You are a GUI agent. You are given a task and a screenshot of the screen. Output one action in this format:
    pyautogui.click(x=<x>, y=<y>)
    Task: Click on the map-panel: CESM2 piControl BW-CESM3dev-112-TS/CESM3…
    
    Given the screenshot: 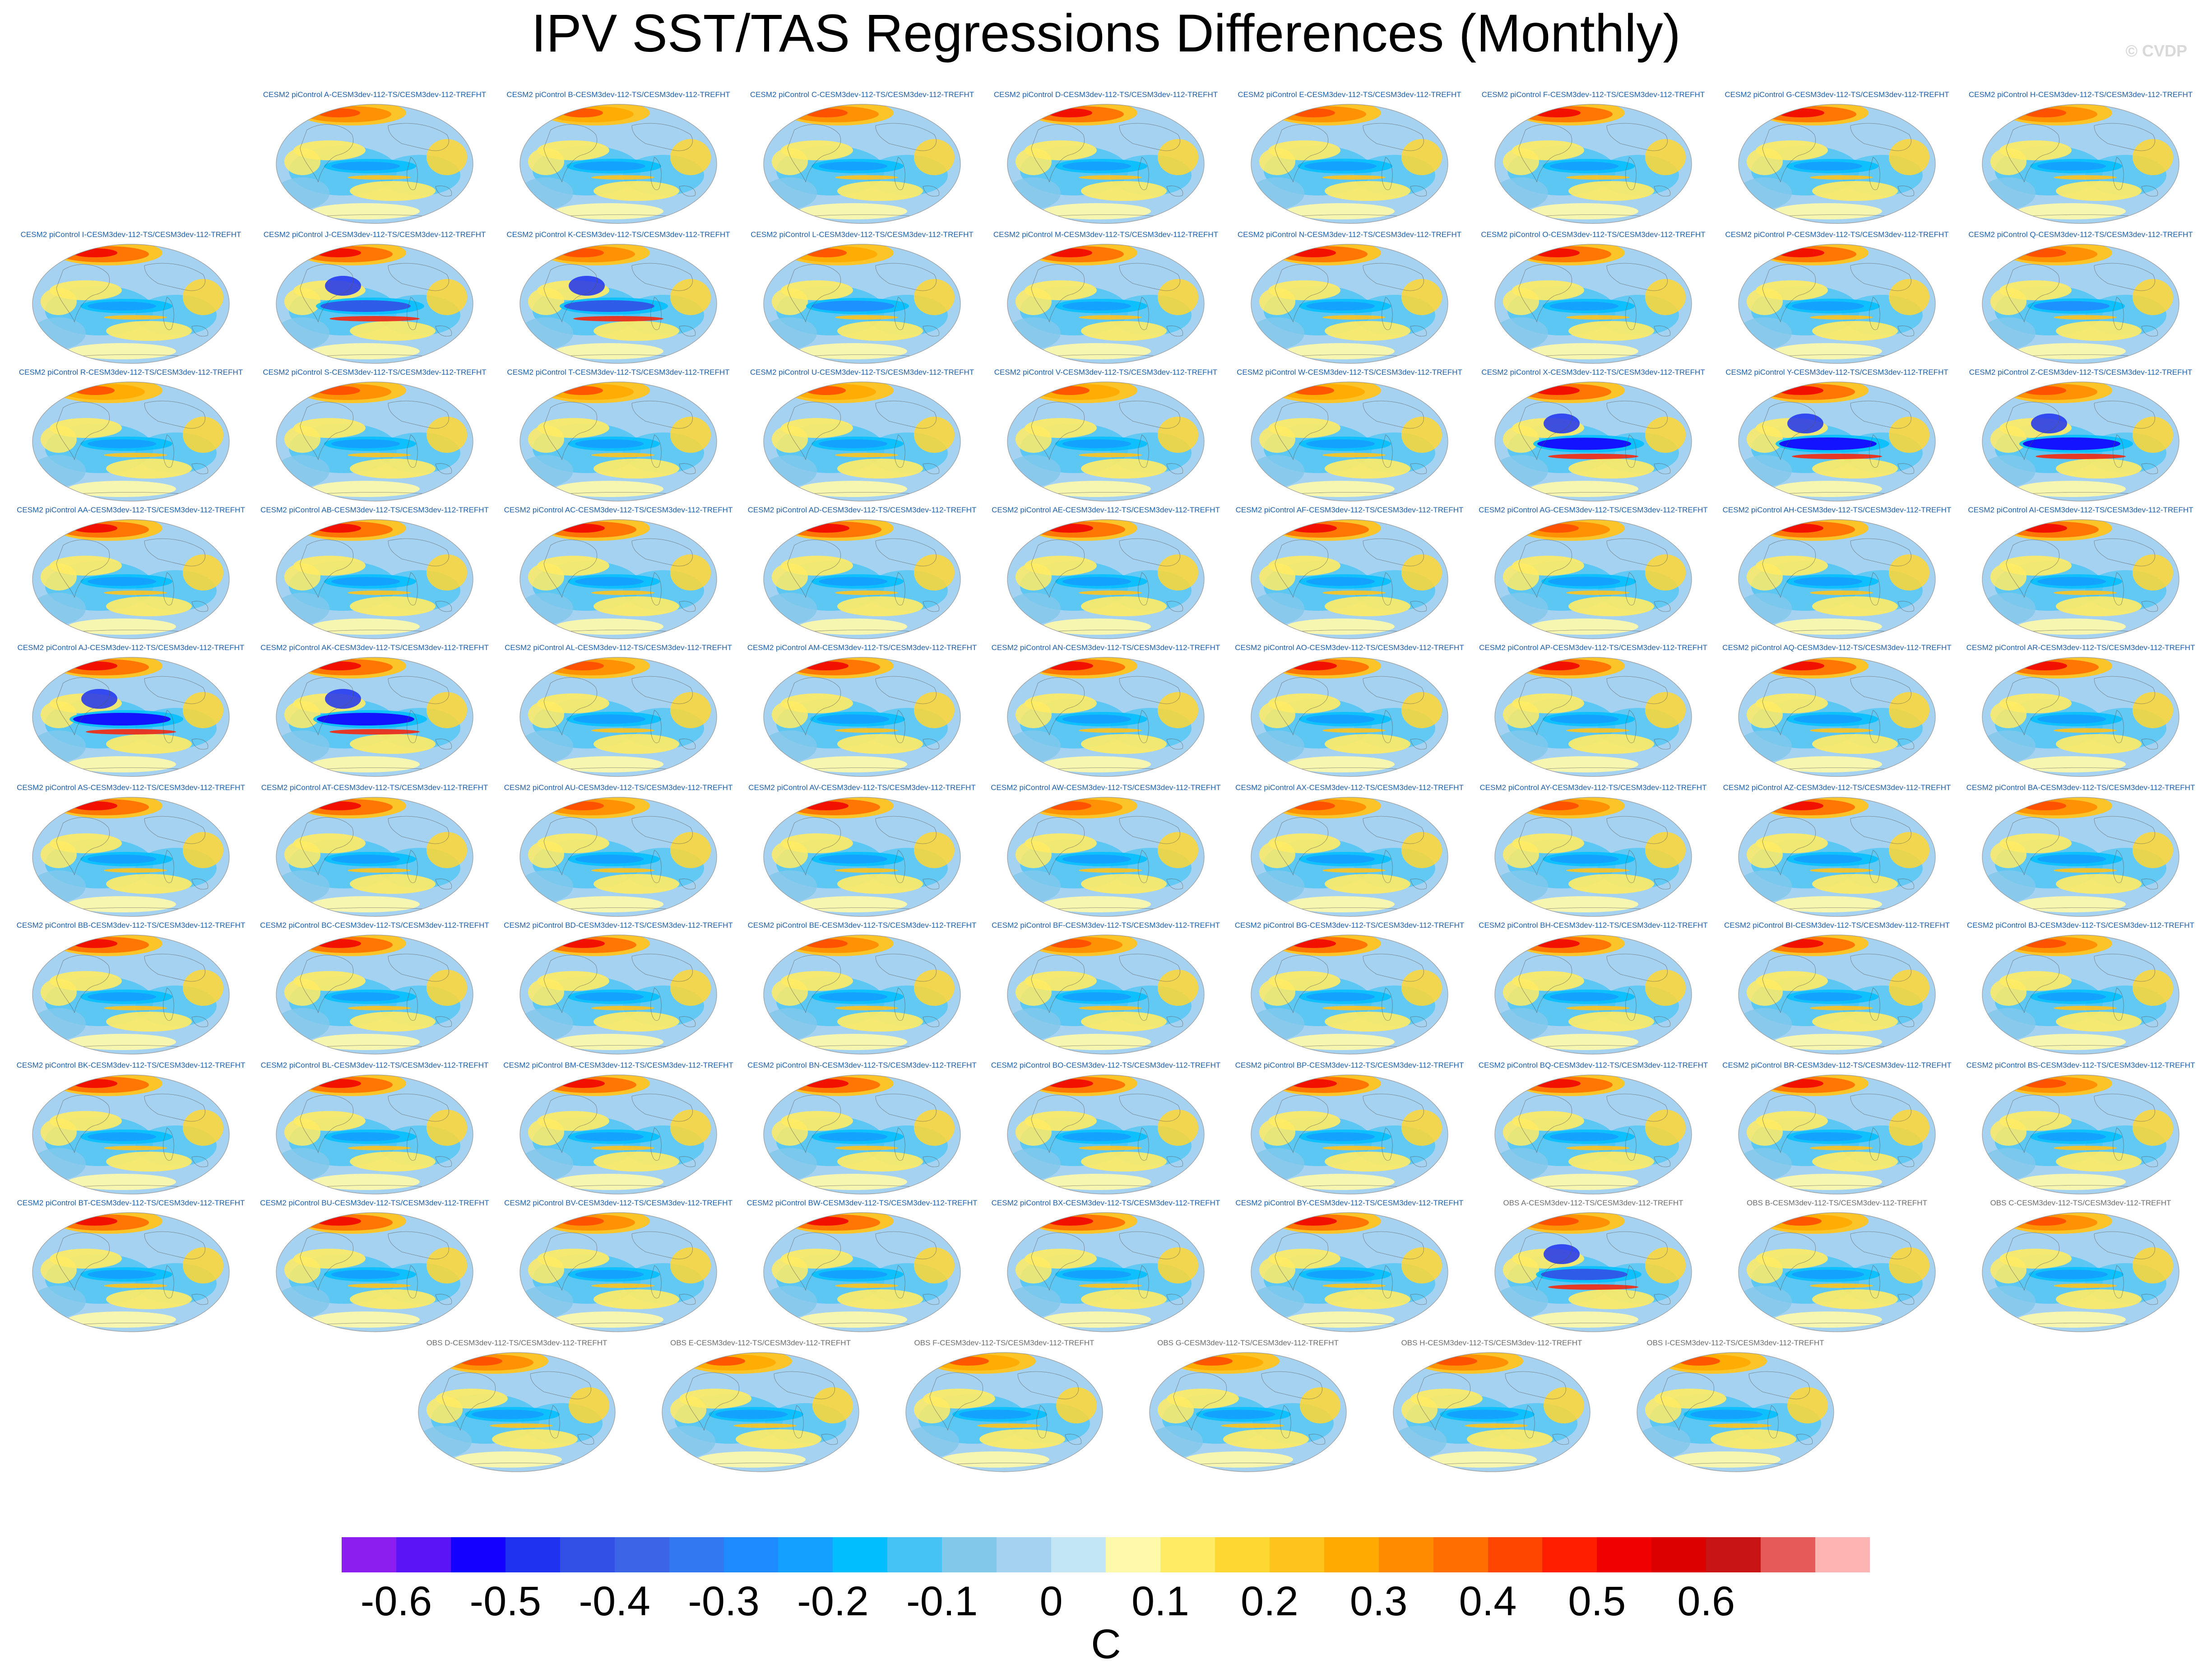 What is the action you would take?
    pyautogui.click(x=862, y=1266)
    